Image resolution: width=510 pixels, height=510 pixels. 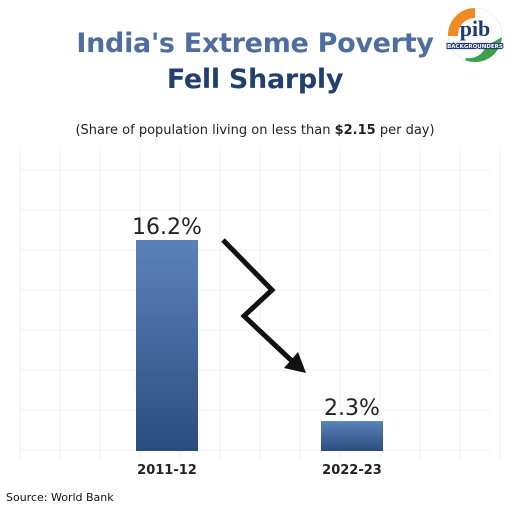 I want to click on subtitle-suffix: per day), so click(x=405, y=130).